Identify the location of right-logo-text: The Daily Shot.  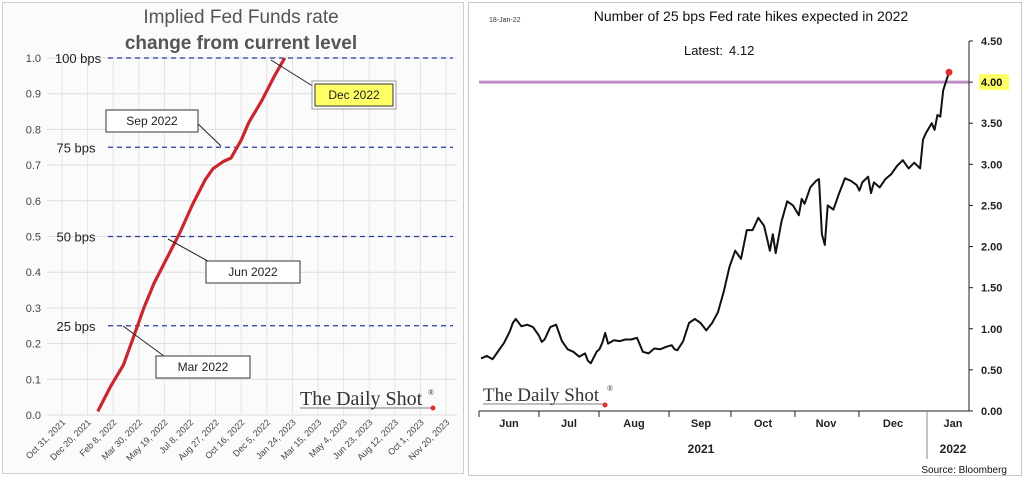
(541, 395).